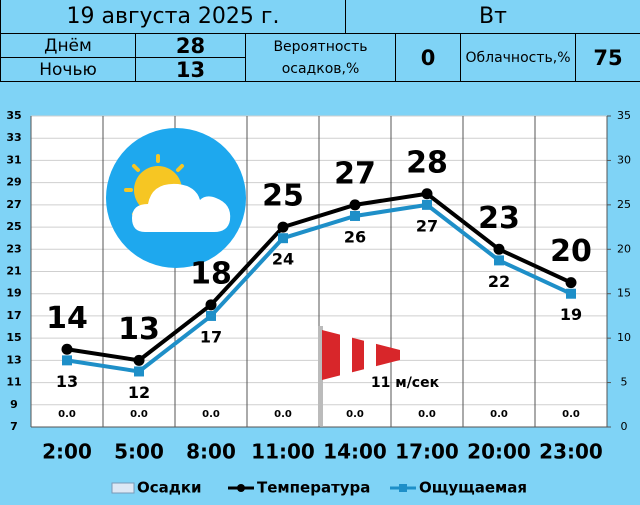  What do you see at coordinates (571, 251) in the screenshot?
I see `data-label: 20` at bounding box center [571, 251].